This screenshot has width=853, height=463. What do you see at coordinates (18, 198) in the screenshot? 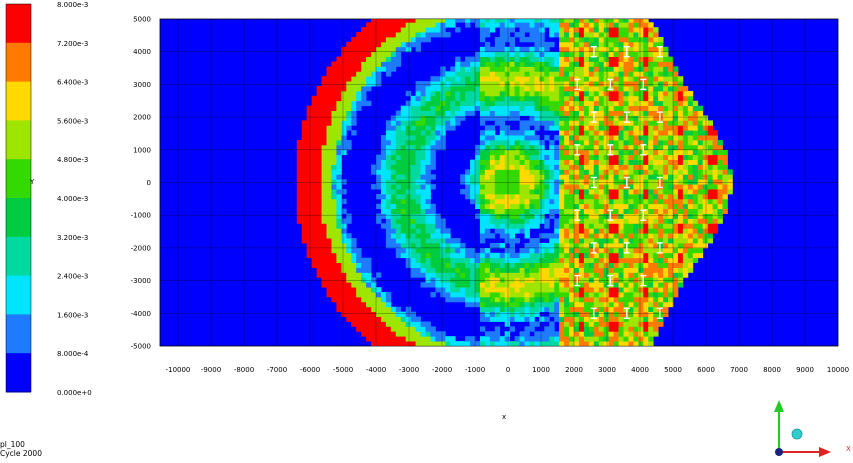
I see `colorbar` at bounding box center [18, 198].